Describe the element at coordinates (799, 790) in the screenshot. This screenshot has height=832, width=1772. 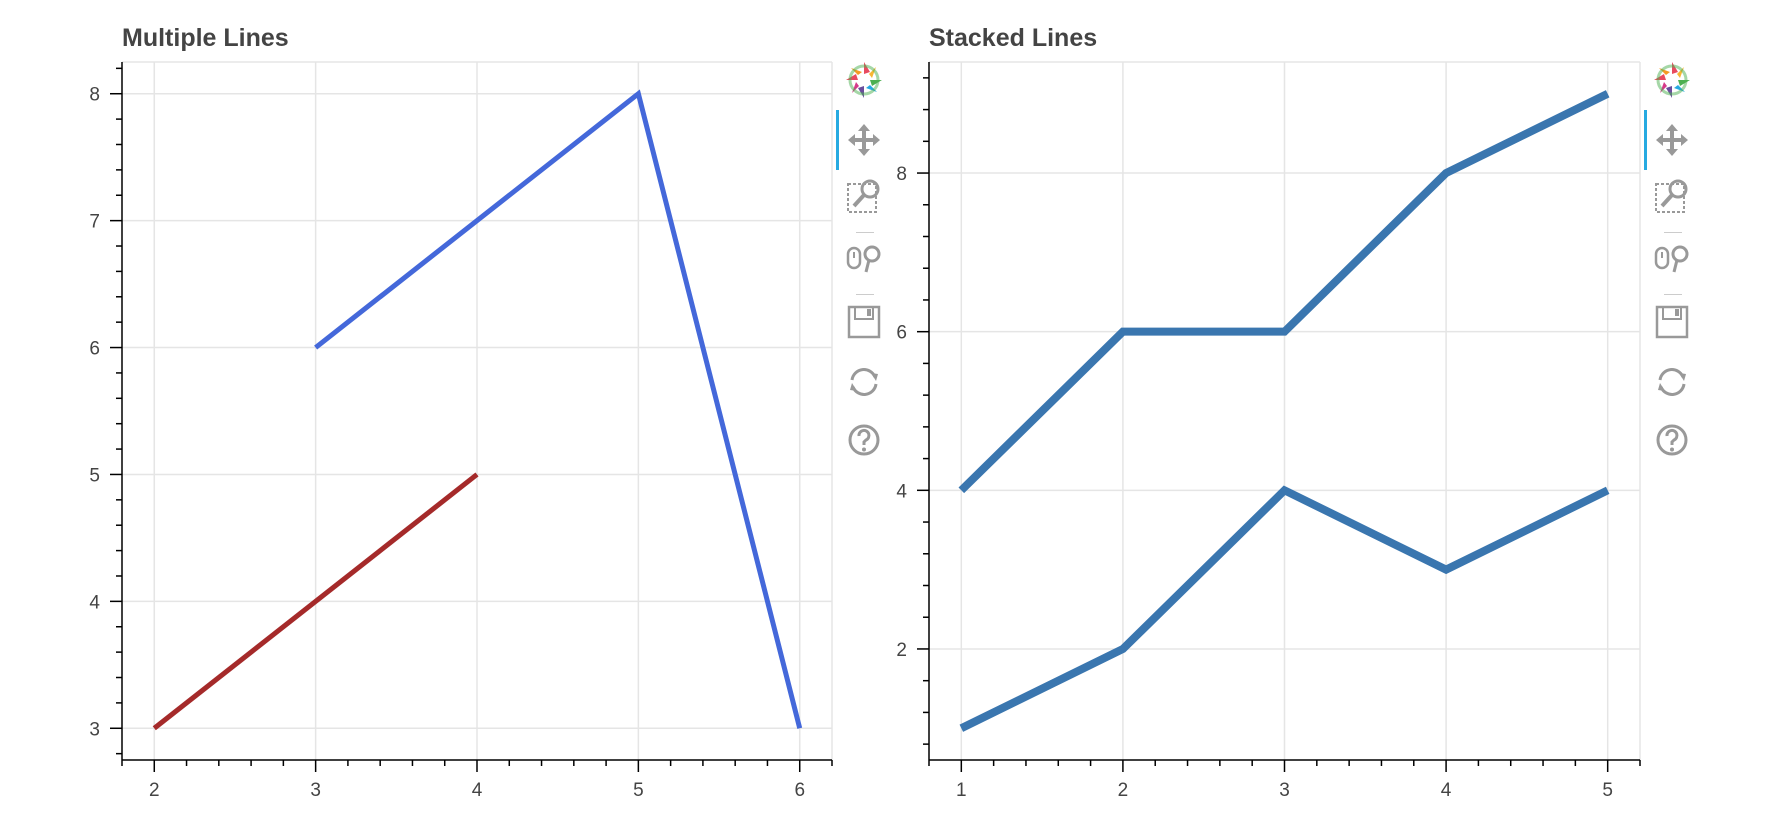
I see `x-tick-label: 6` at that location.